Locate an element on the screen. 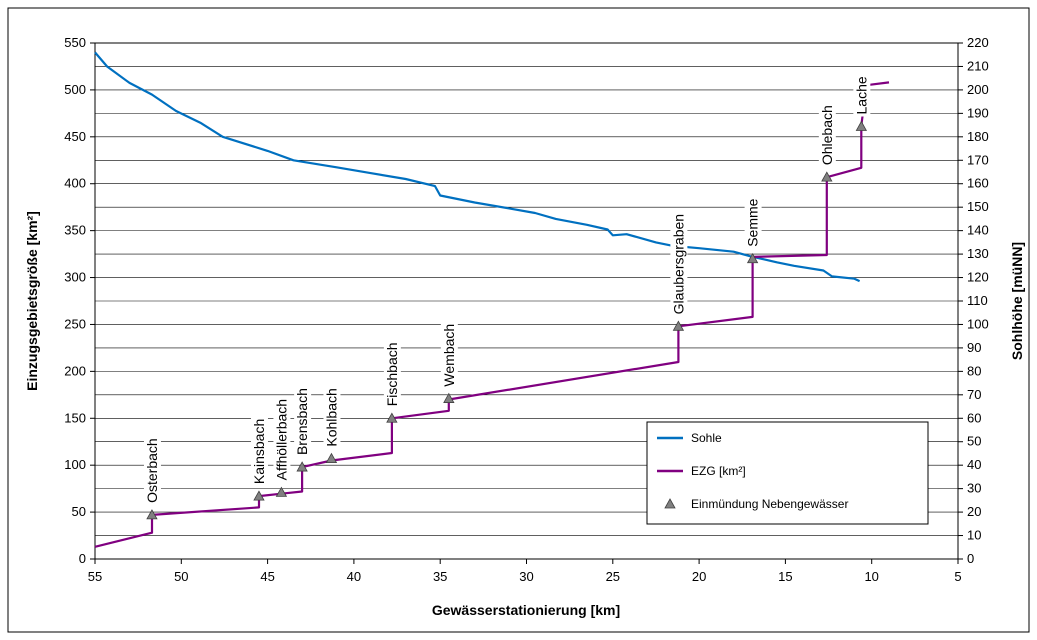 This screenshot has width=1037, height=640. x-tick-label: 45 is located at coordinates (267, 576).